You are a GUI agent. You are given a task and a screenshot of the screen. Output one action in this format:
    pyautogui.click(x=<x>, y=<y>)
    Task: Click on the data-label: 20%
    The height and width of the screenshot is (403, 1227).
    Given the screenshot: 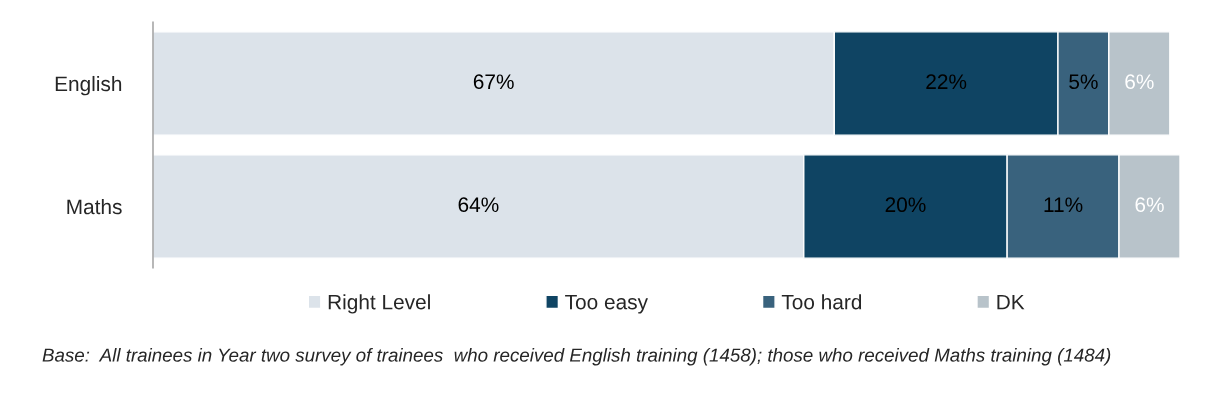 What is the action you would take?
    pyautogui.click(x=905, y=205)
    